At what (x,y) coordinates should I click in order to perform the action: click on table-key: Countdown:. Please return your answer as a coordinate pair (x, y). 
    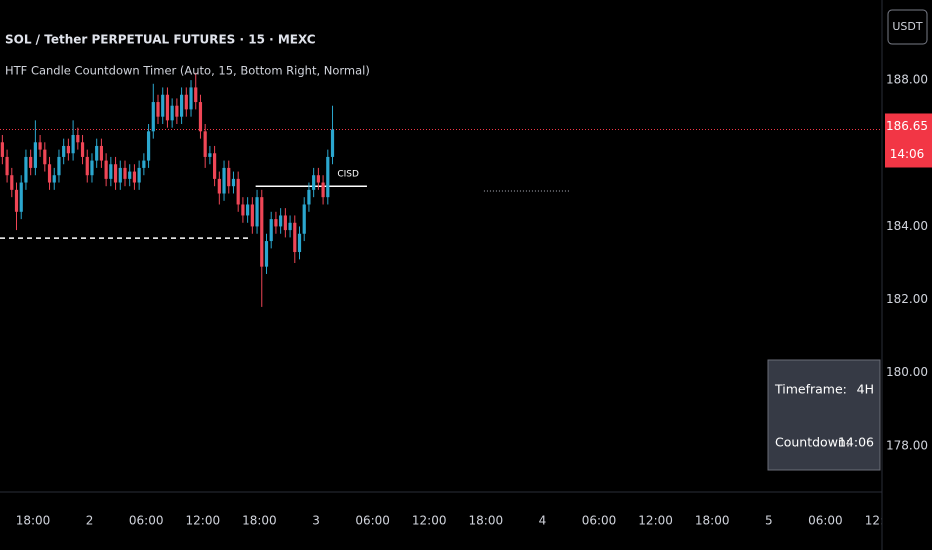
    Looking at the image, I should click on (812, 442).